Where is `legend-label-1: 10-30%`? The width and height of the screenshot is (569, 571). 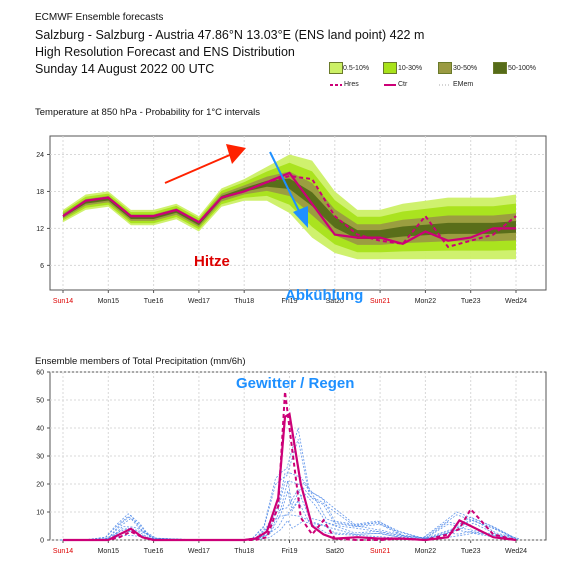
legend-label-1: 10-30% is located at coordinates (410, 68).